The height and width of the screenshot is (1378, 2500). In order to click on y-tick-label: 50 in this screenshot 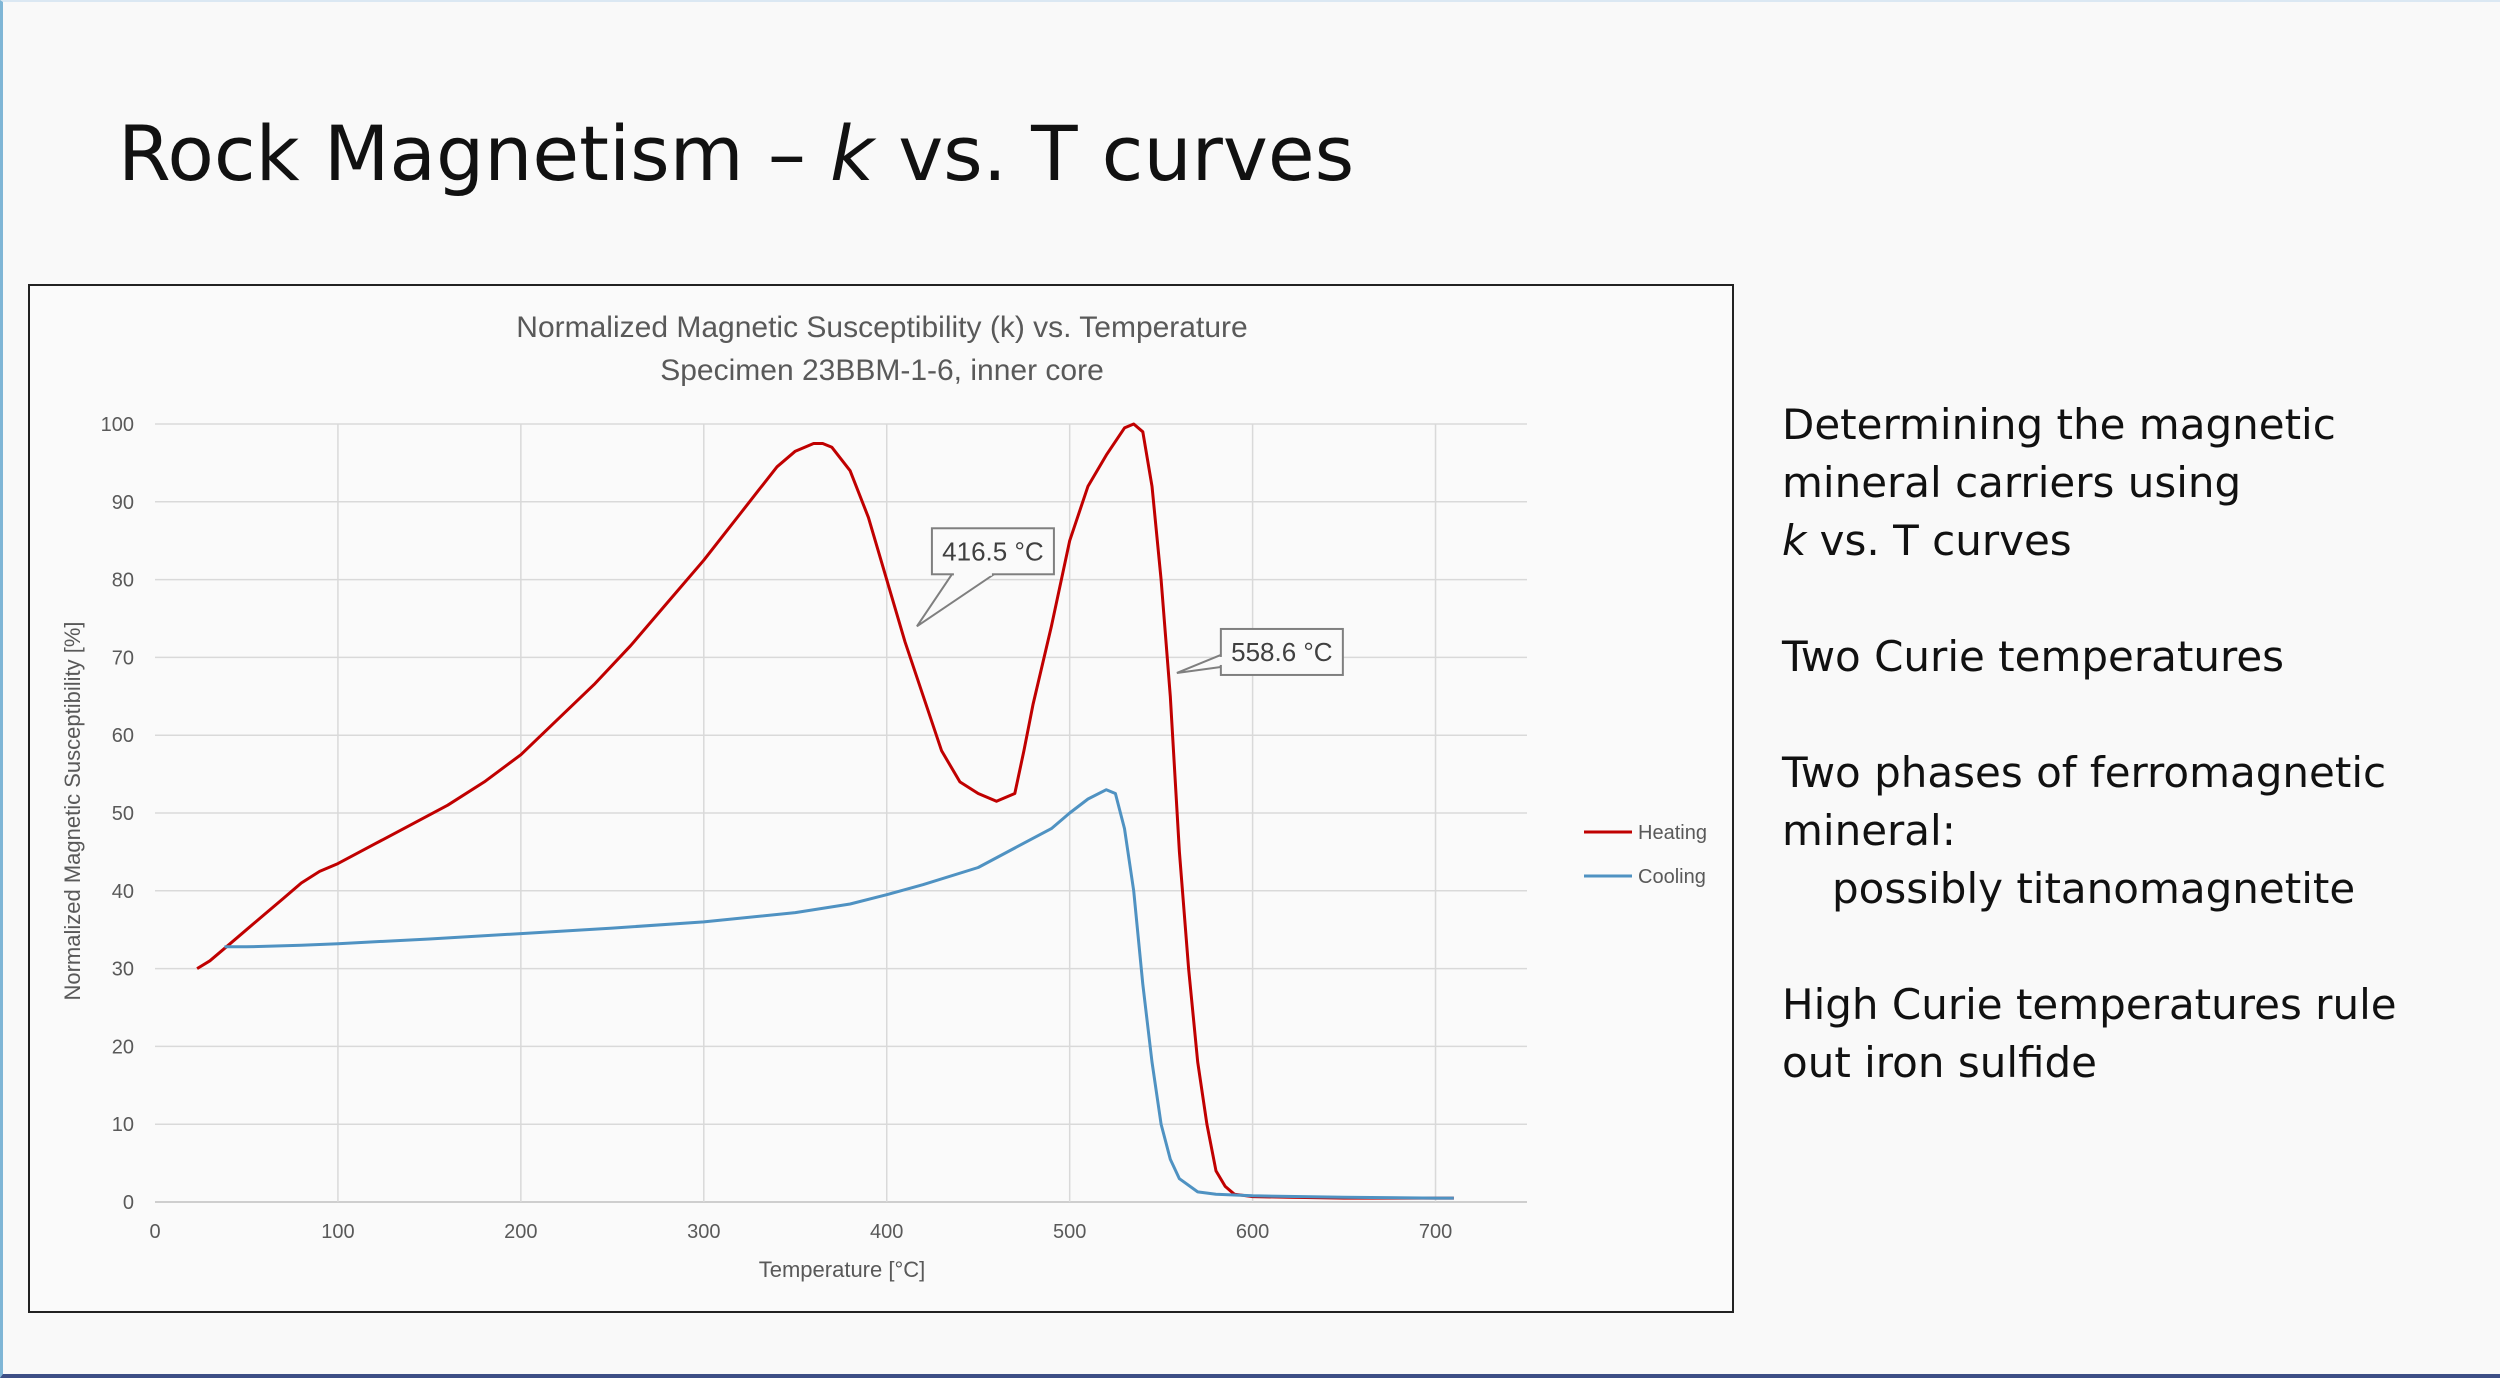, I will do `click(123, 814)`.